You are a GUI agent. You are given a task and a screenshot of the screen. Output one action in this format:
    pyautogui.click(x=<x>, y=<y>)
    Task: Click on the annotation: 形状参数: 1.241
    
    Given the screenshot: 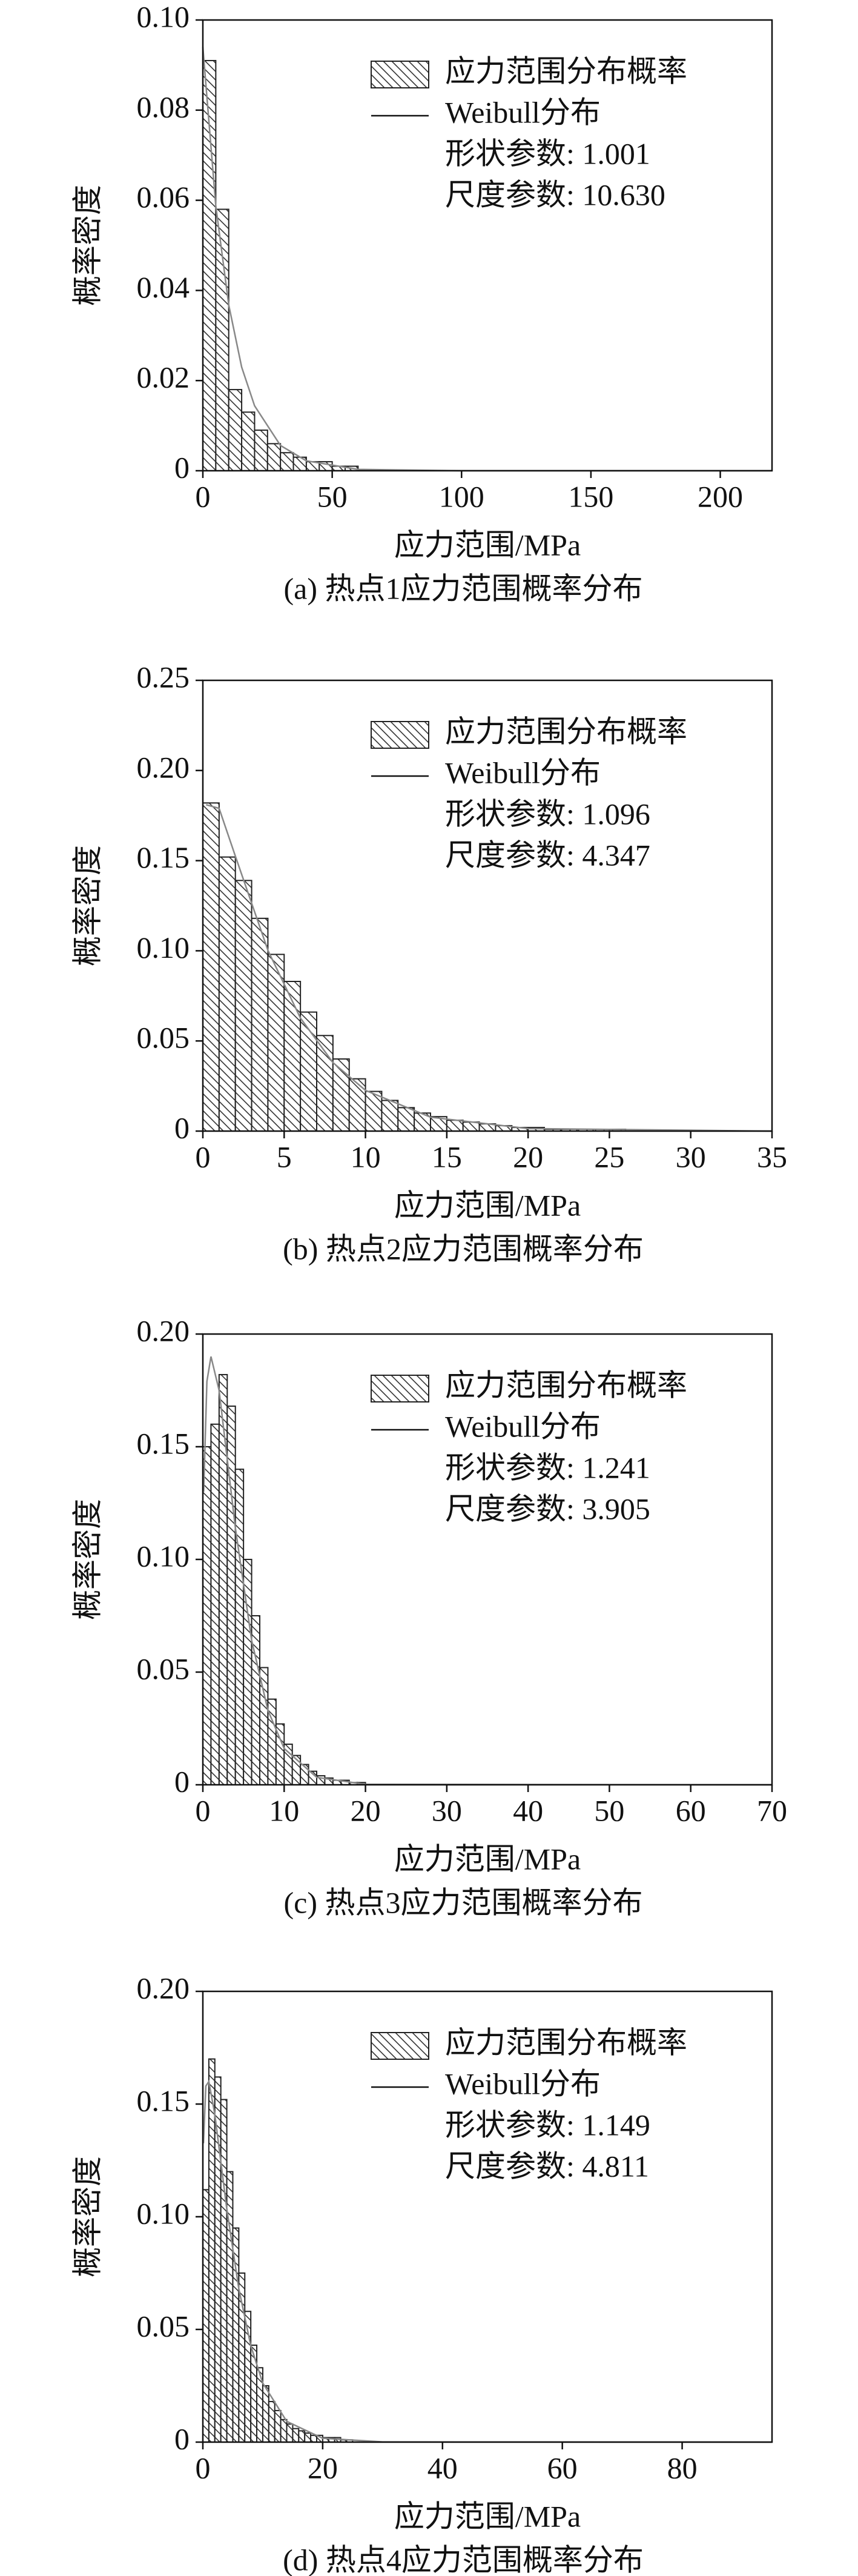 What is the action you would take?
    pyautogui.click(x=547, y=1467)
    